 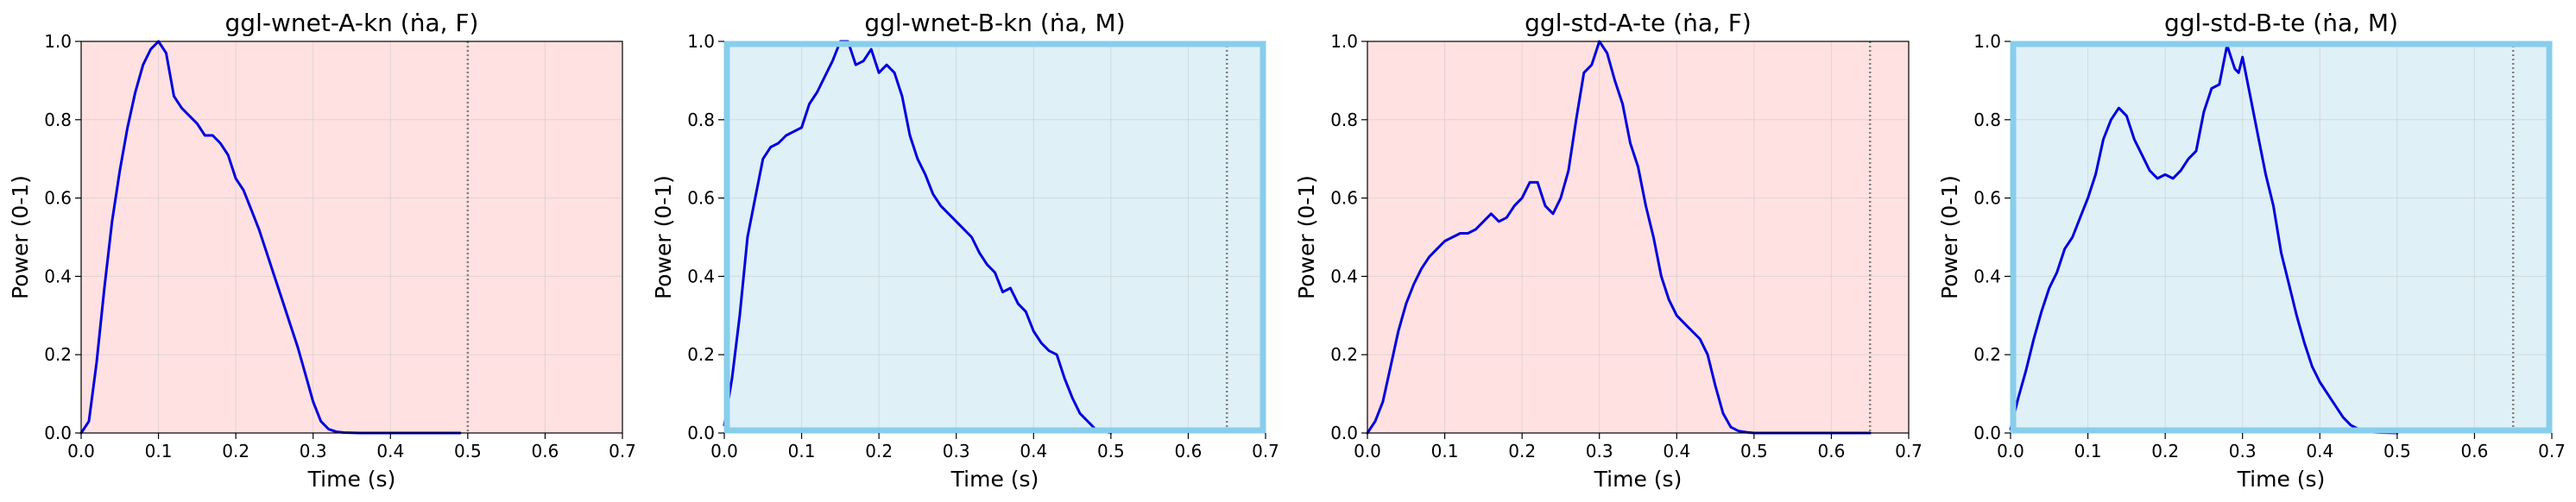 I want to click on chart-title: ggl-wnet-B-kn (ṅa, M), so click(x=994, y=23).